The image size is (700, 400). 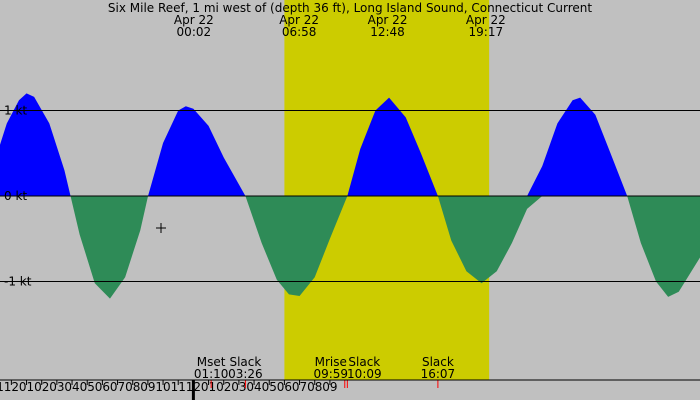 What do you see at coordinates (486, 20) in the screenshot?
I see `top-date-label-3: Apr 22` at bounding box center [486, 20].